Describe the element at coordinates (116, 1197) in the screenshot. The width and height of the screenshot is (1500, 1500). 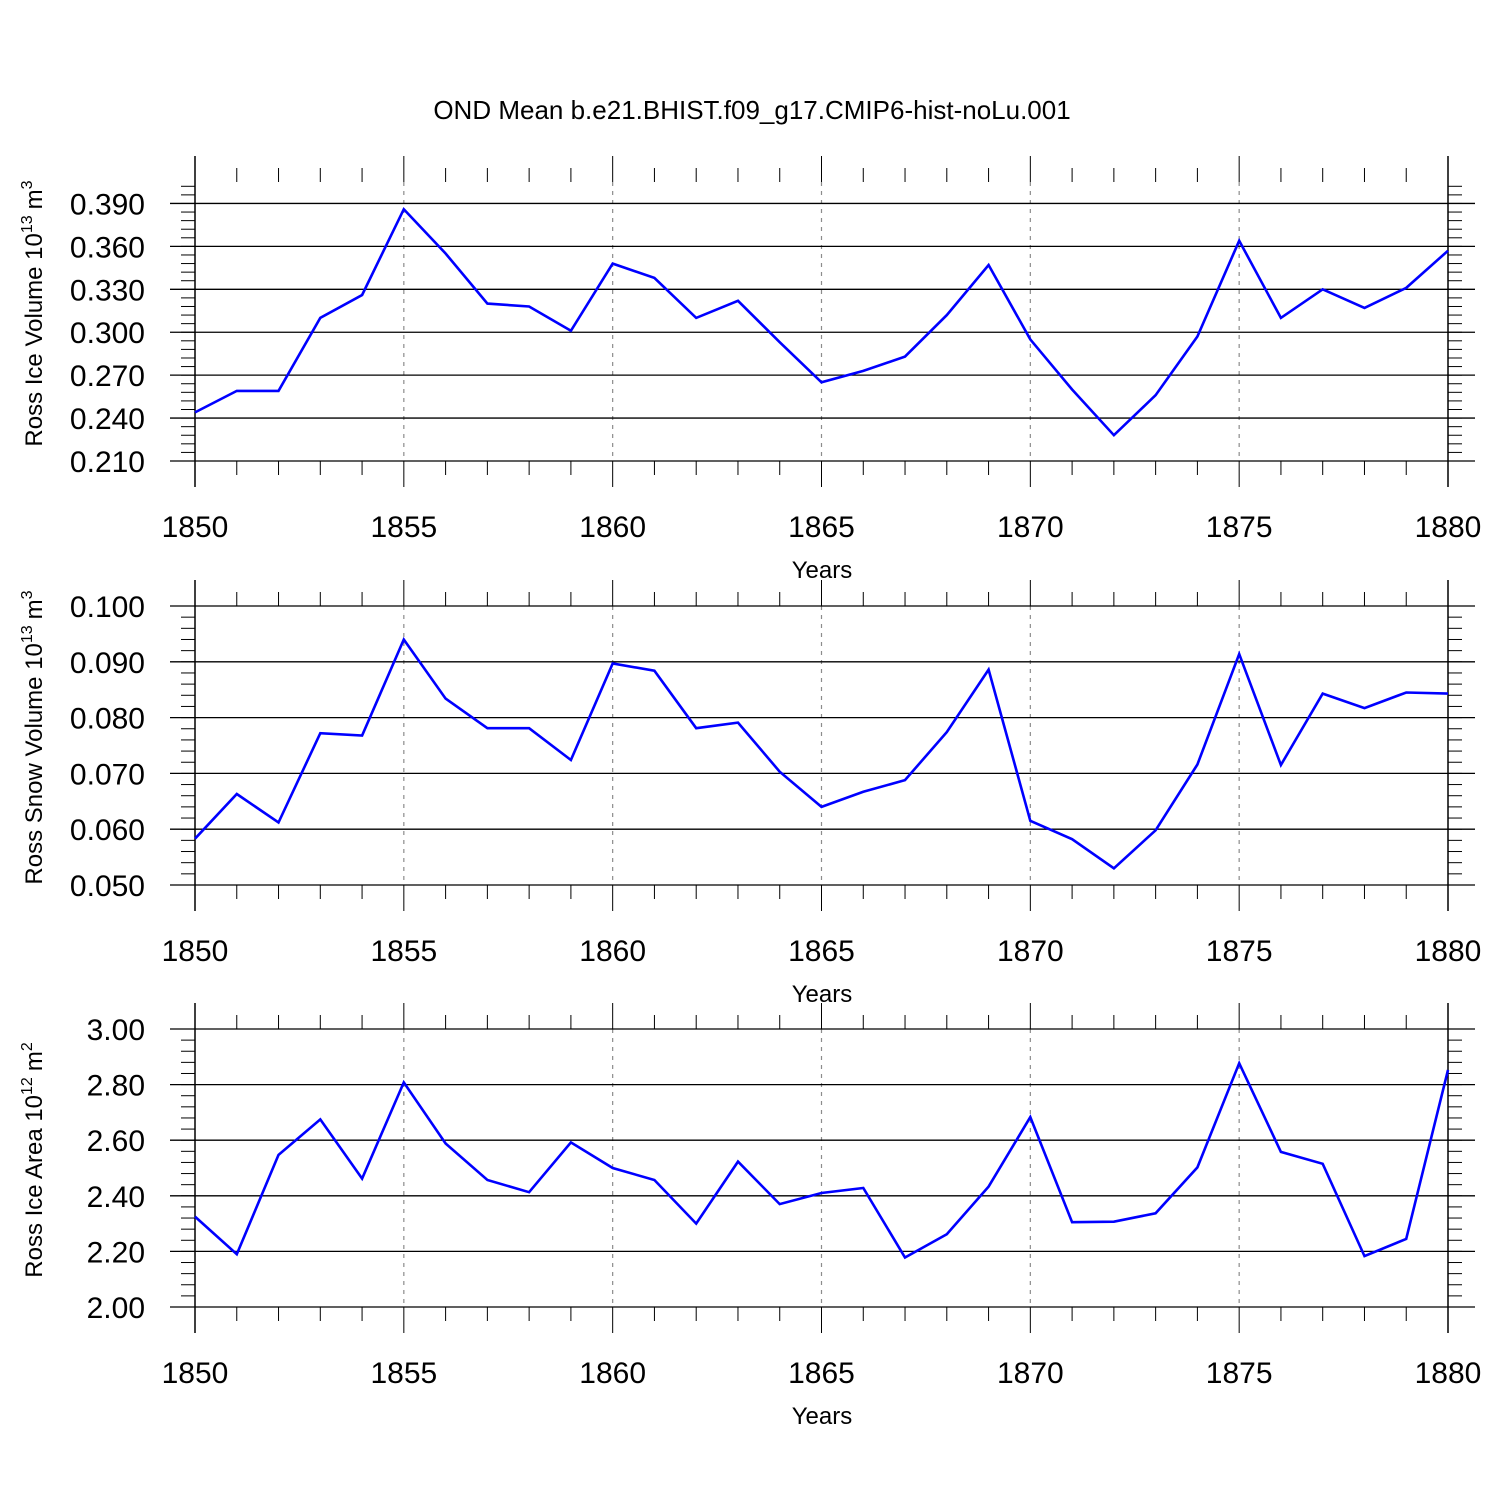
I see `y-tick-label: 2.40` at that location.